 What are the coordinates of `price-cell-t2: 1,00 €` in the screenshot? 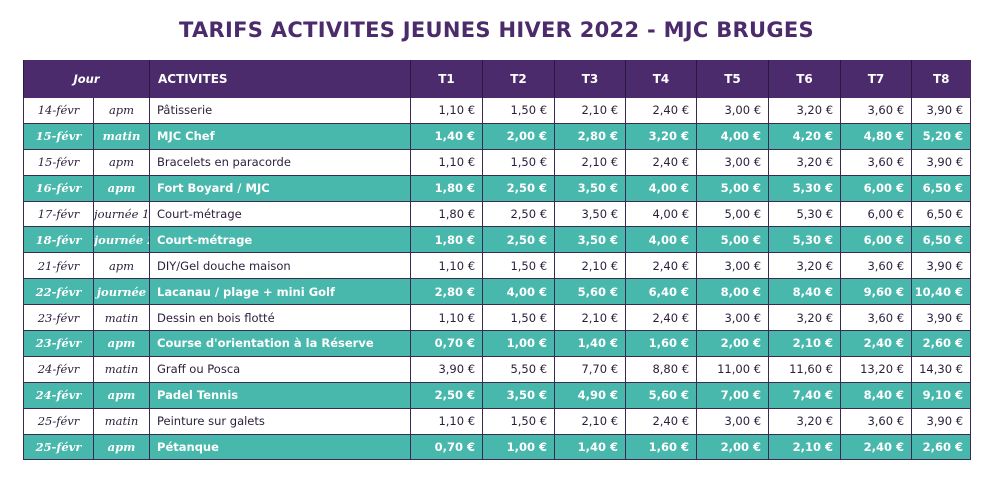 It's located at (519, 343).